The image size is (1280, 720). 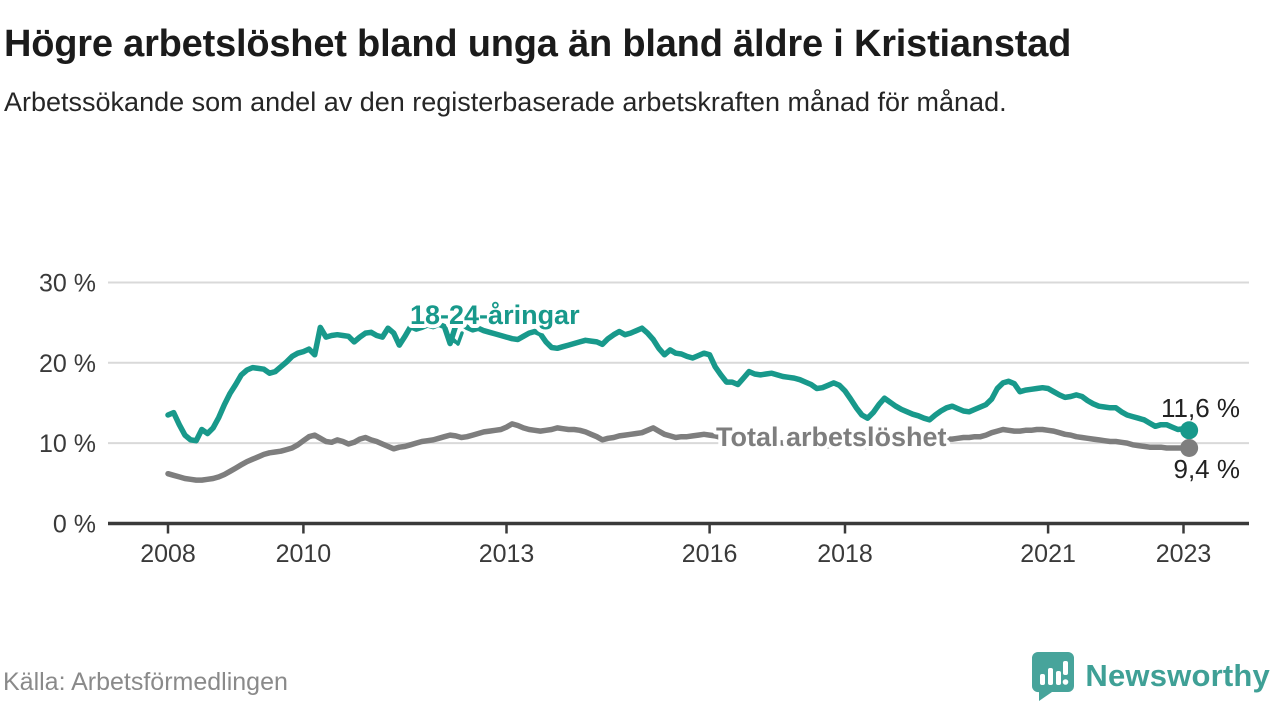 I want to click on y-tick-label-0: 0 %, so click(x=74, y=525).